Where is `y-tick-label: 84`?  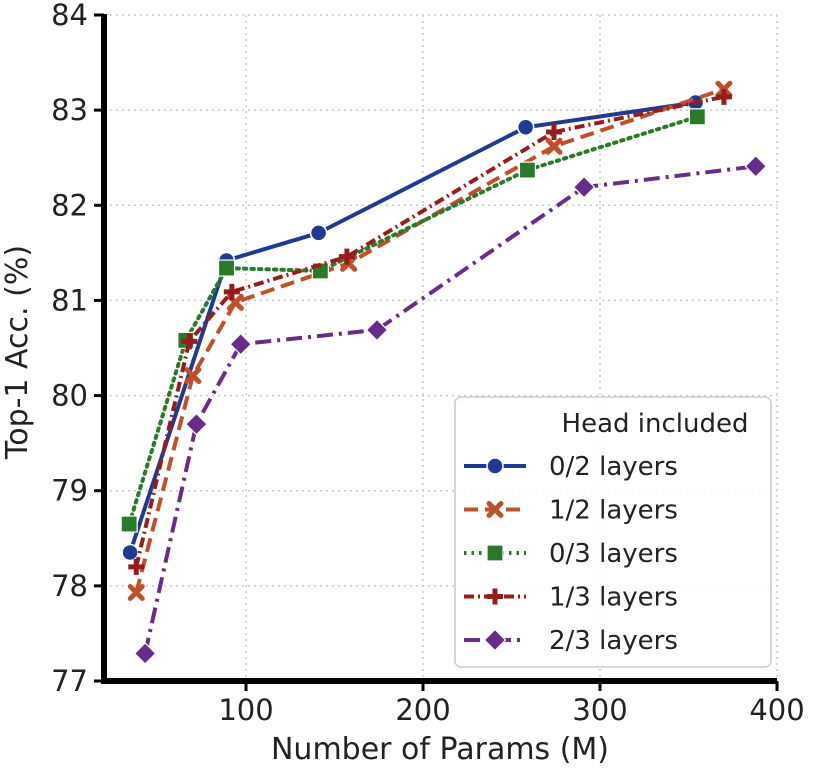 y-tick-label: 84 is located at coordinates (69, 16).